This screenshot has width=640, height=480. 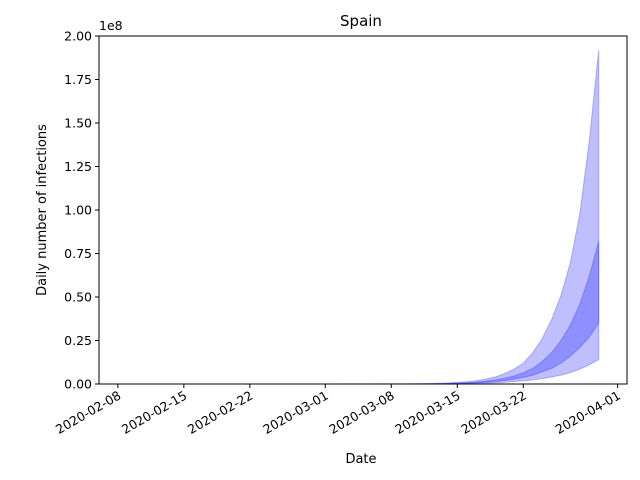 I want to click on chart-title: Spain, so click(x=361, y=21).